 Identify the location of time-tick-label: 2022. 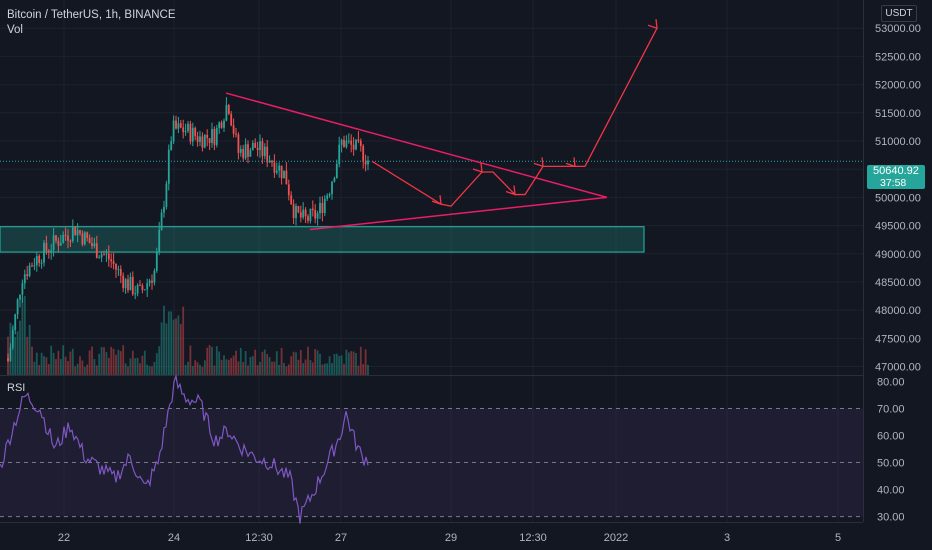
(616, 538).